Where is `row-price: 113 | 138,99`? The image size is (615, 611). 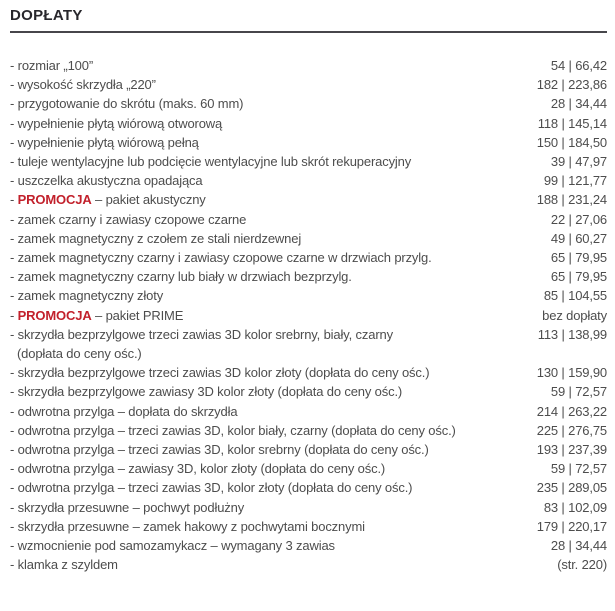
row-price: 113 | 138,99 is located at coordinates (572, 334).